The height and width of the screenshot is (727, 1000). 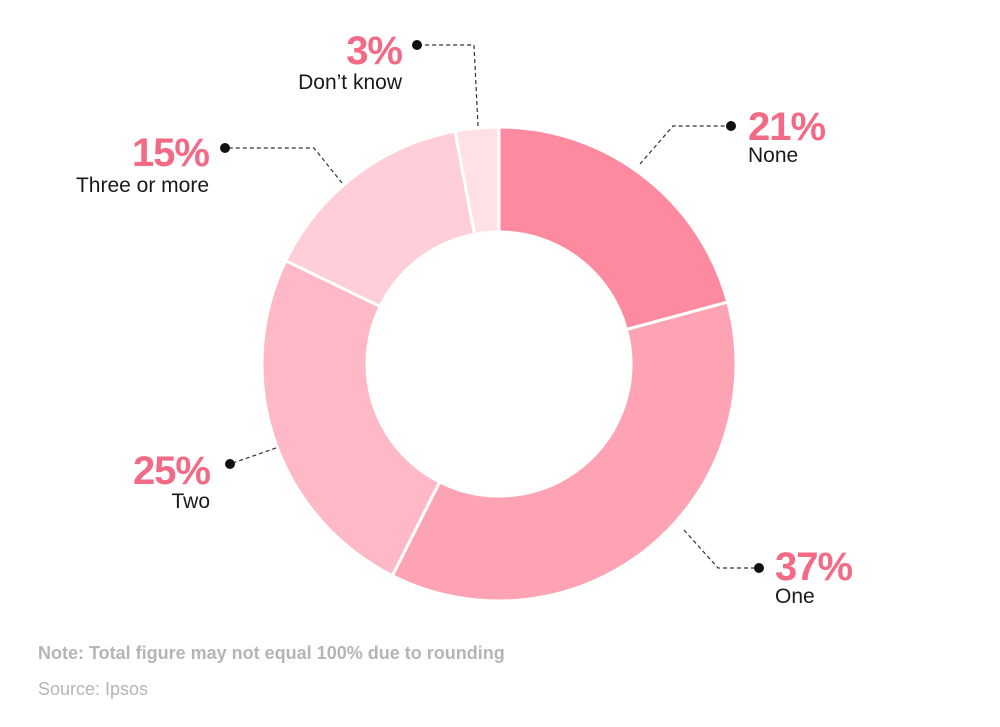 What do you see at coordinates (477, 181) in the screenshot?
I see `slice-don-t-know` at bounding box center [477, 181].